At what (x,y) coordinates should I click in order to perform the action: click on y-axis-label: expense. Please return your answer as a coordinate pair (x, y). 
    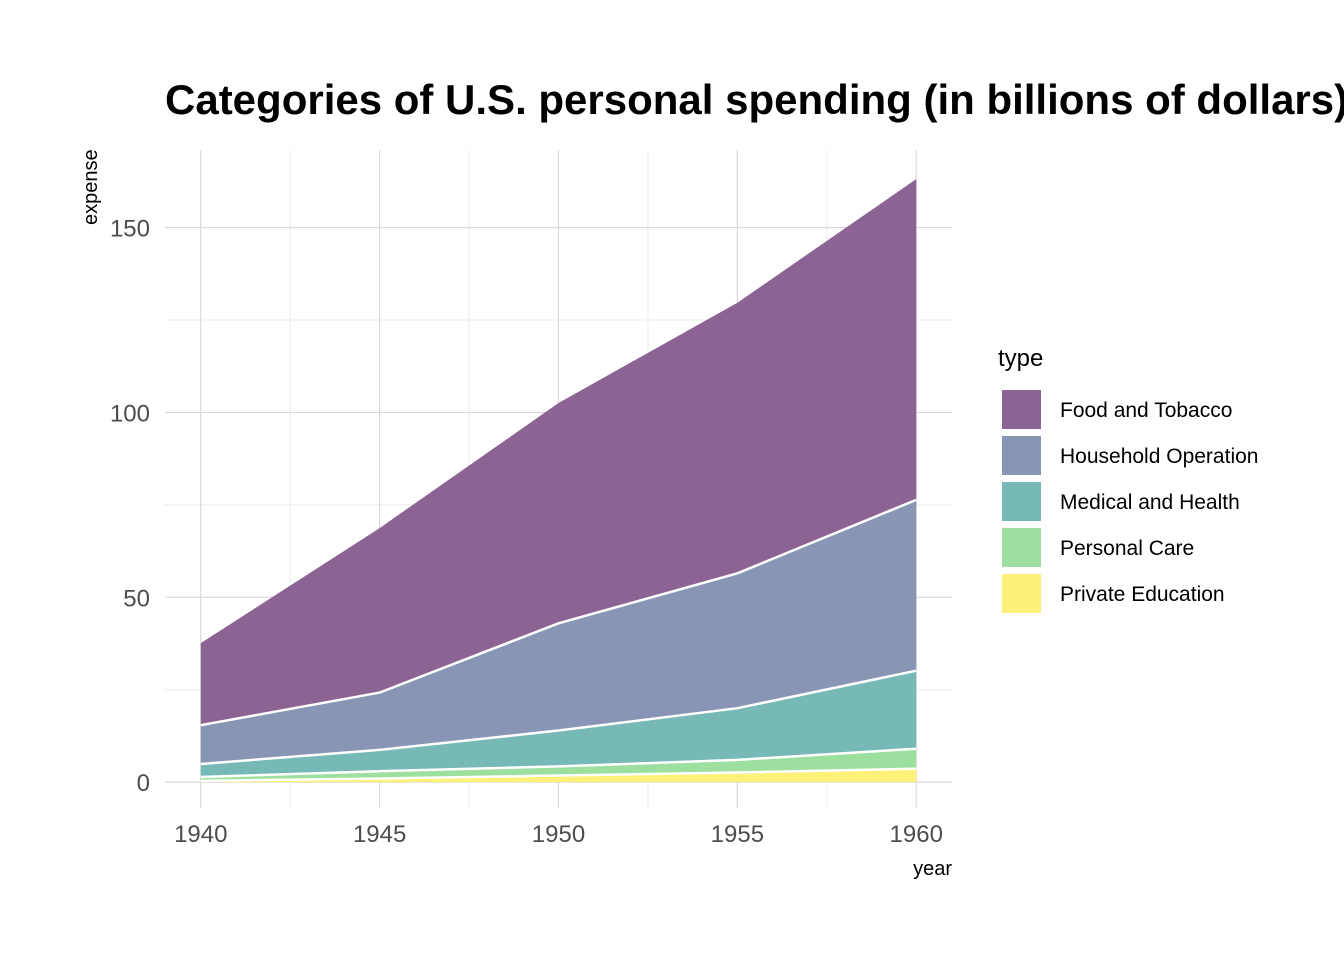
    Looking at the image, I should click on (91, 187).